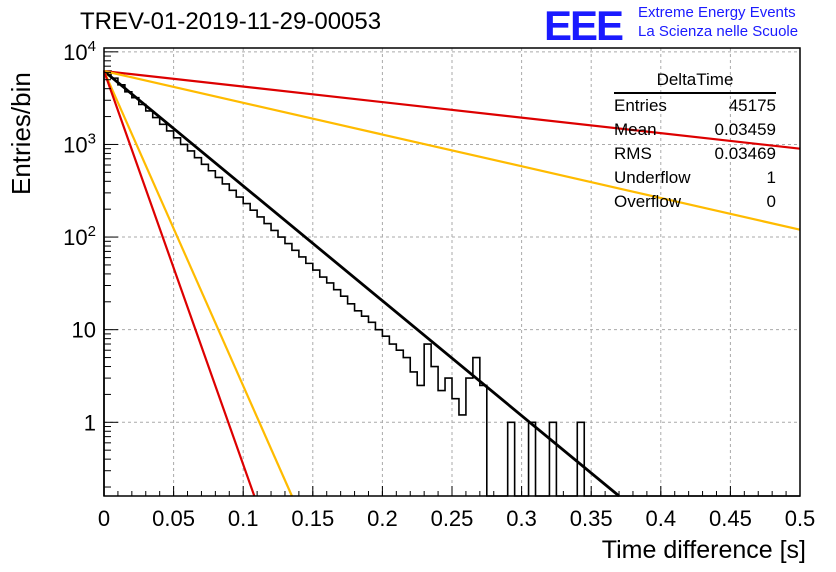  I want to click on stats-row: Mean 0.03459, so click(695, 129).